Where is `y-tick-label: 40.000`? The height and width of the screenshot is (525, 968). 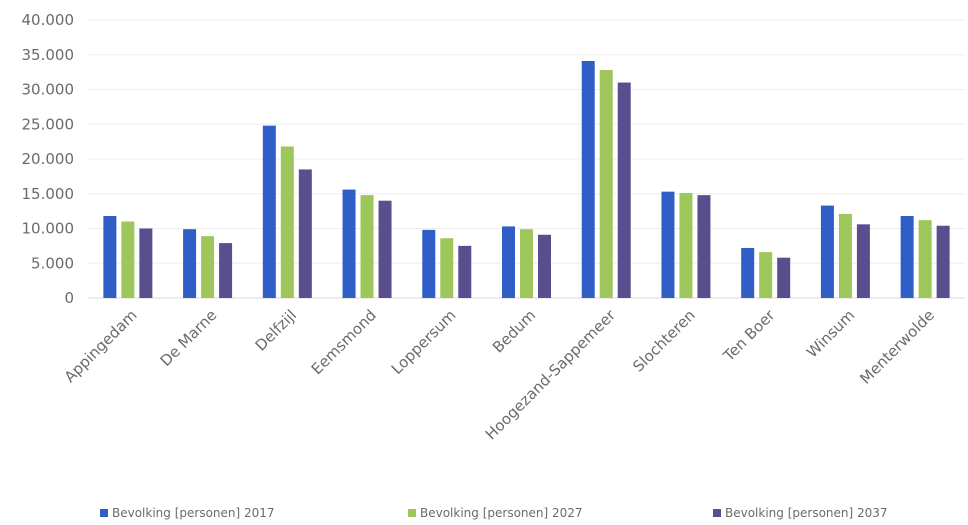 y-tick-label: 40.000 is located at coordinates (48, 20).